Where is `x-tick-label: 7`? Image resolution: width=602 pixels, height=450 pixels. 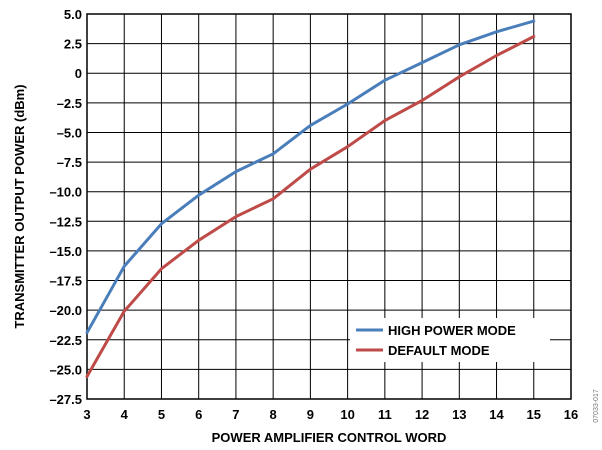 x-tick-label: 7 is located at coordinates (235, 414).